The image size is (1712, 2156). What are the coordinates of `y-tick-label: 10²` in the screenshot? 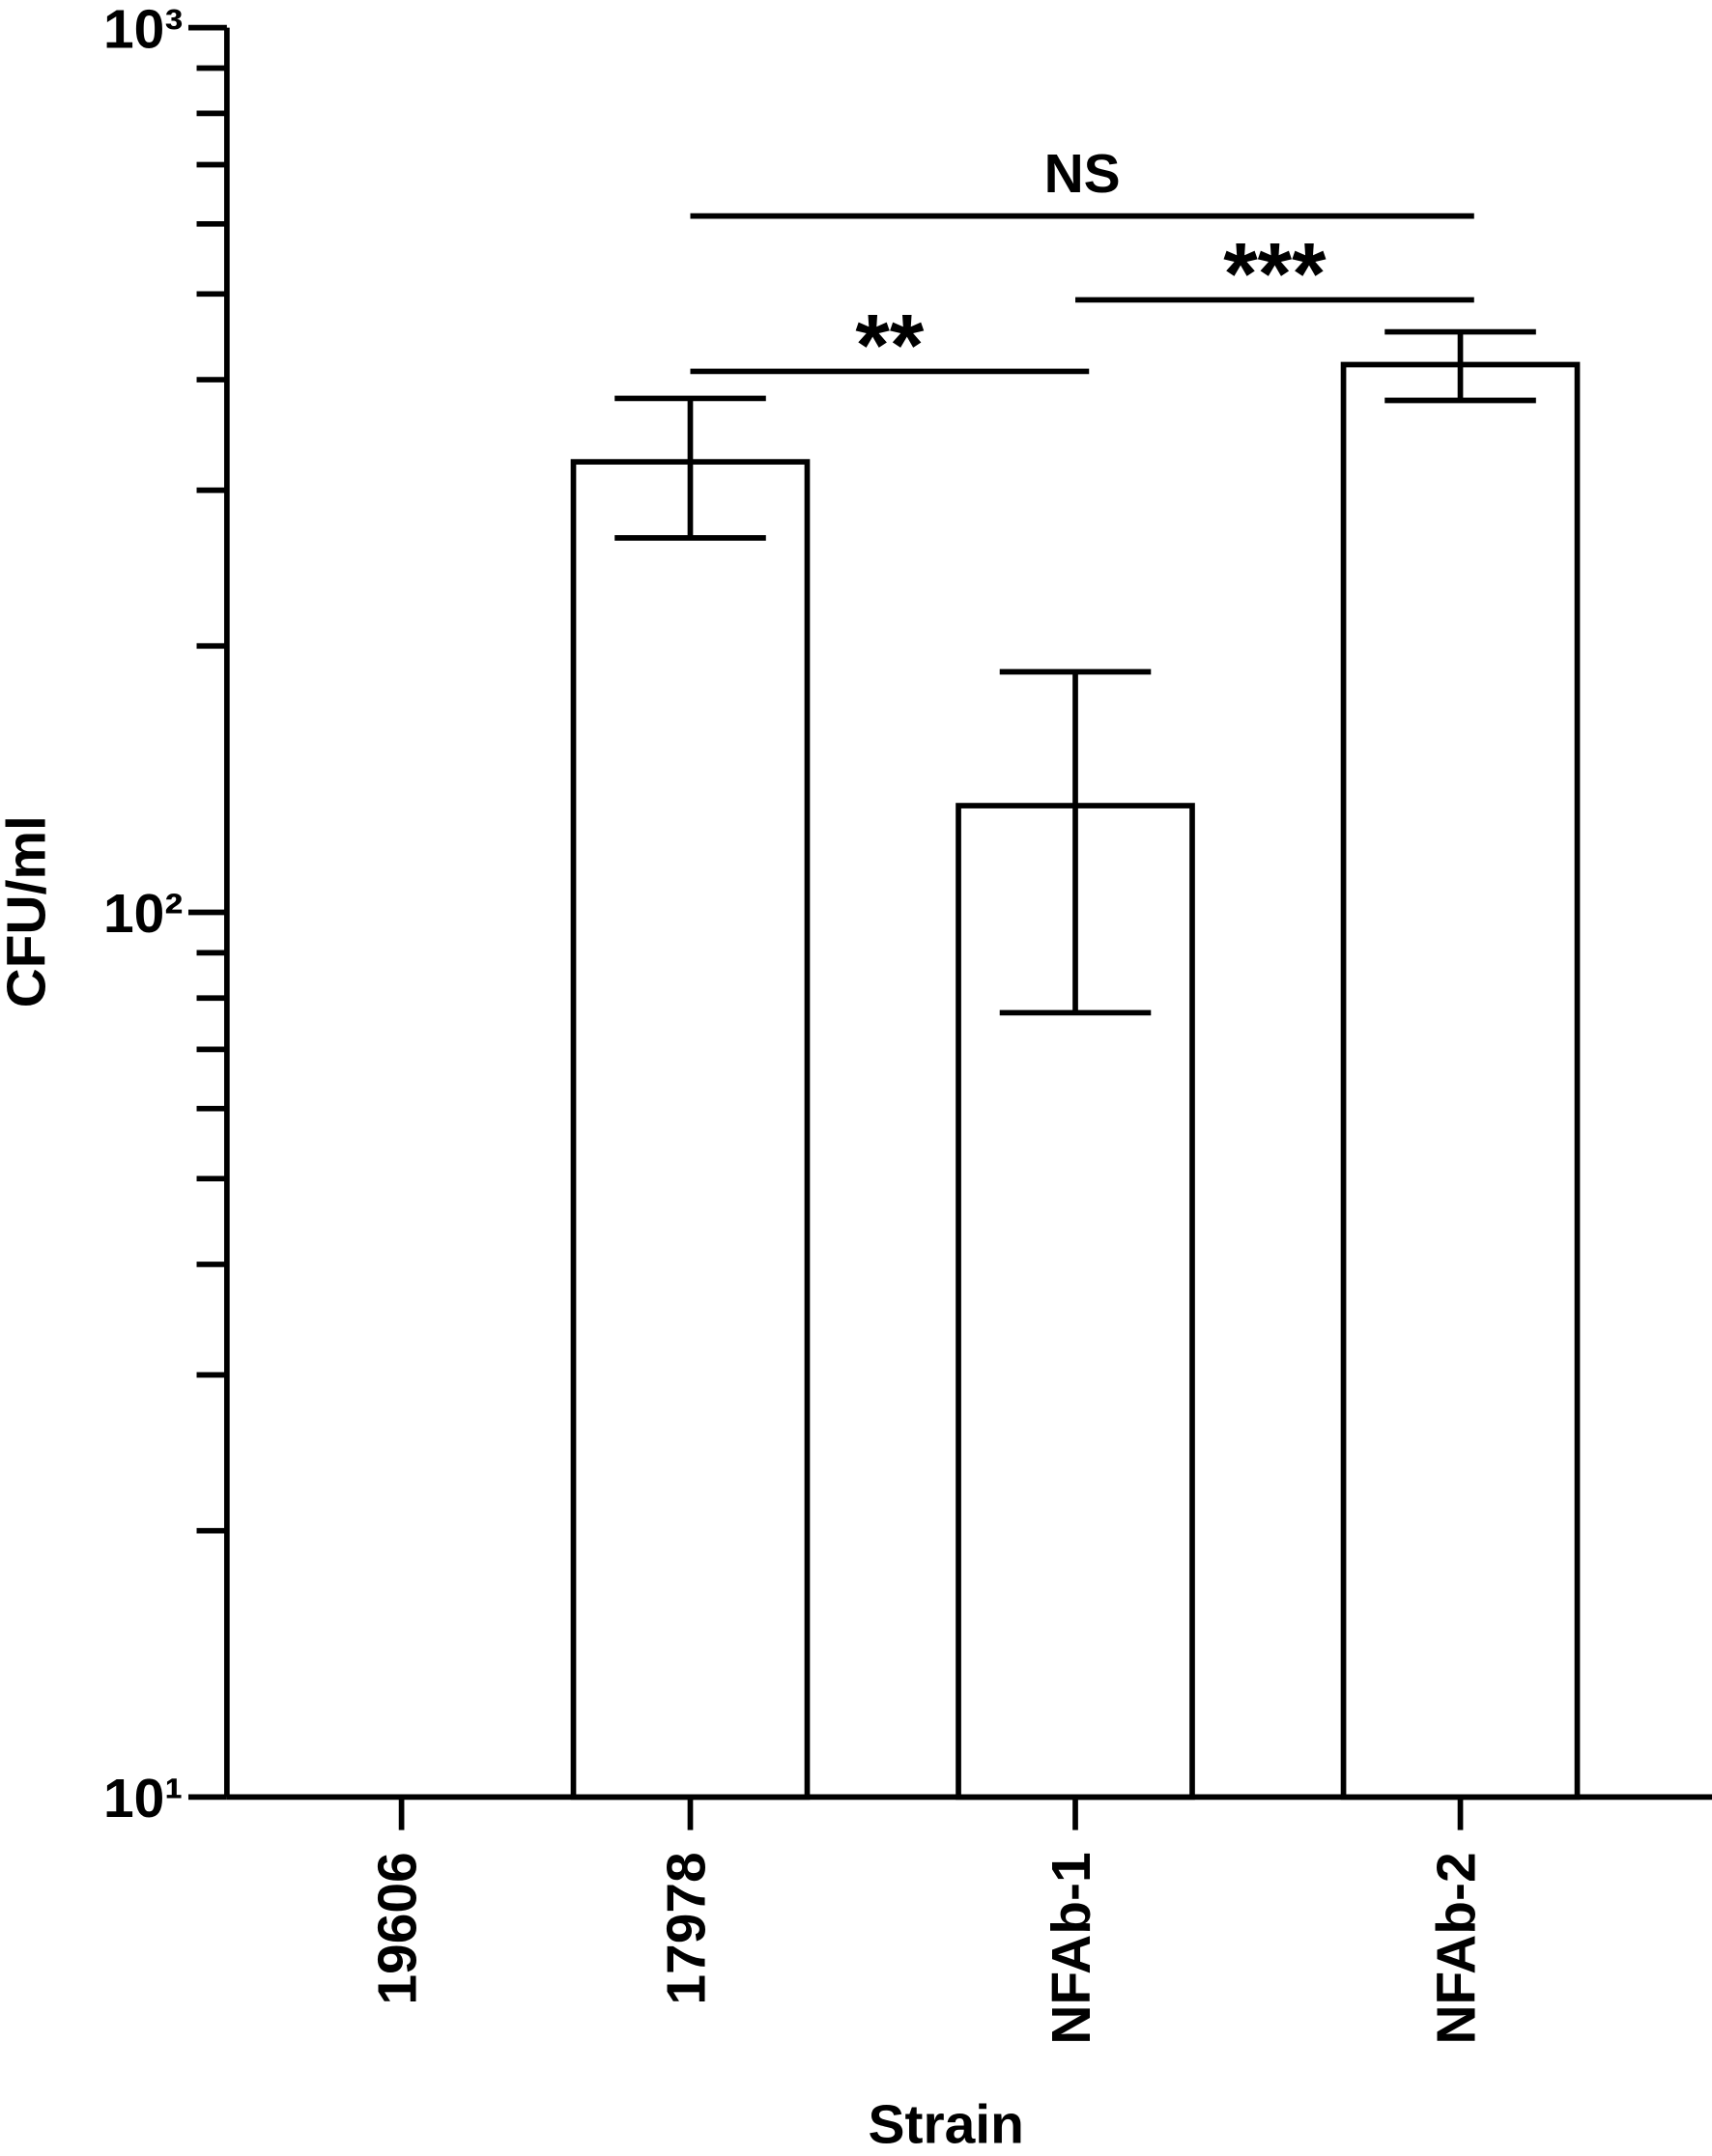 It's located at (143, 914).